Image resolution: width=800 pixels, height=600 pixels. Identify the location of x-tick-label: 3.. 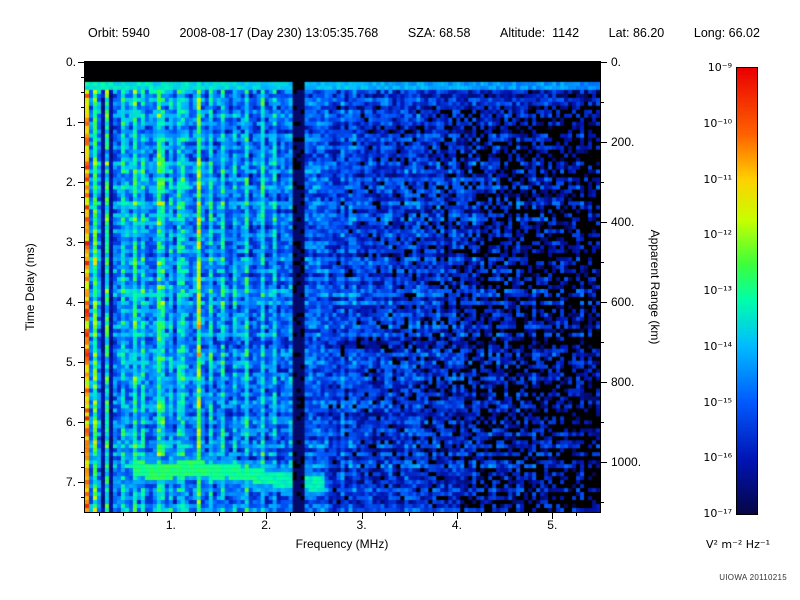
(361, 525).